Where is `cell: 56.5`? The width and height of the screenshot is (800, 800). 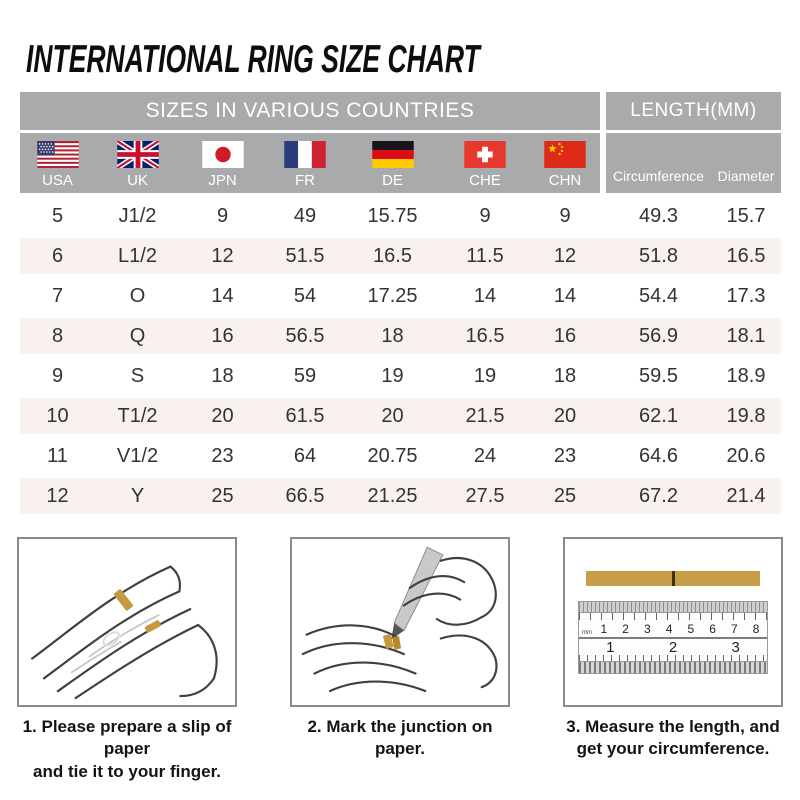
cell: 56.5 is located at coordinates (305, 335).